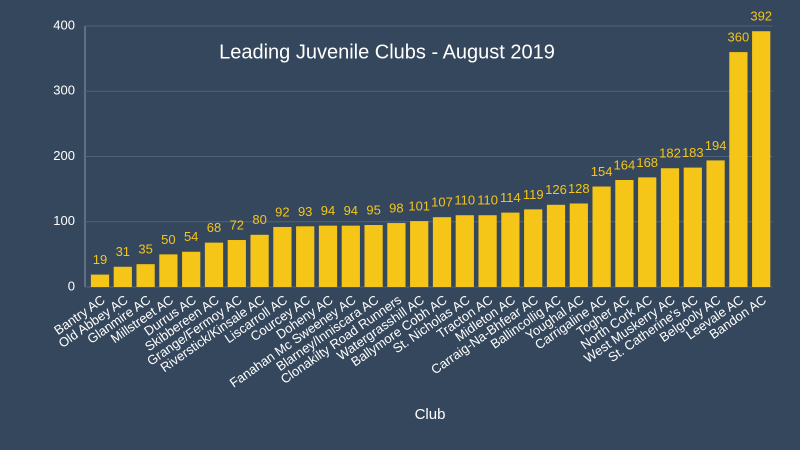 This screenshot has height=450, width=800. I want to click on value-label: 98, so click(396, 207).